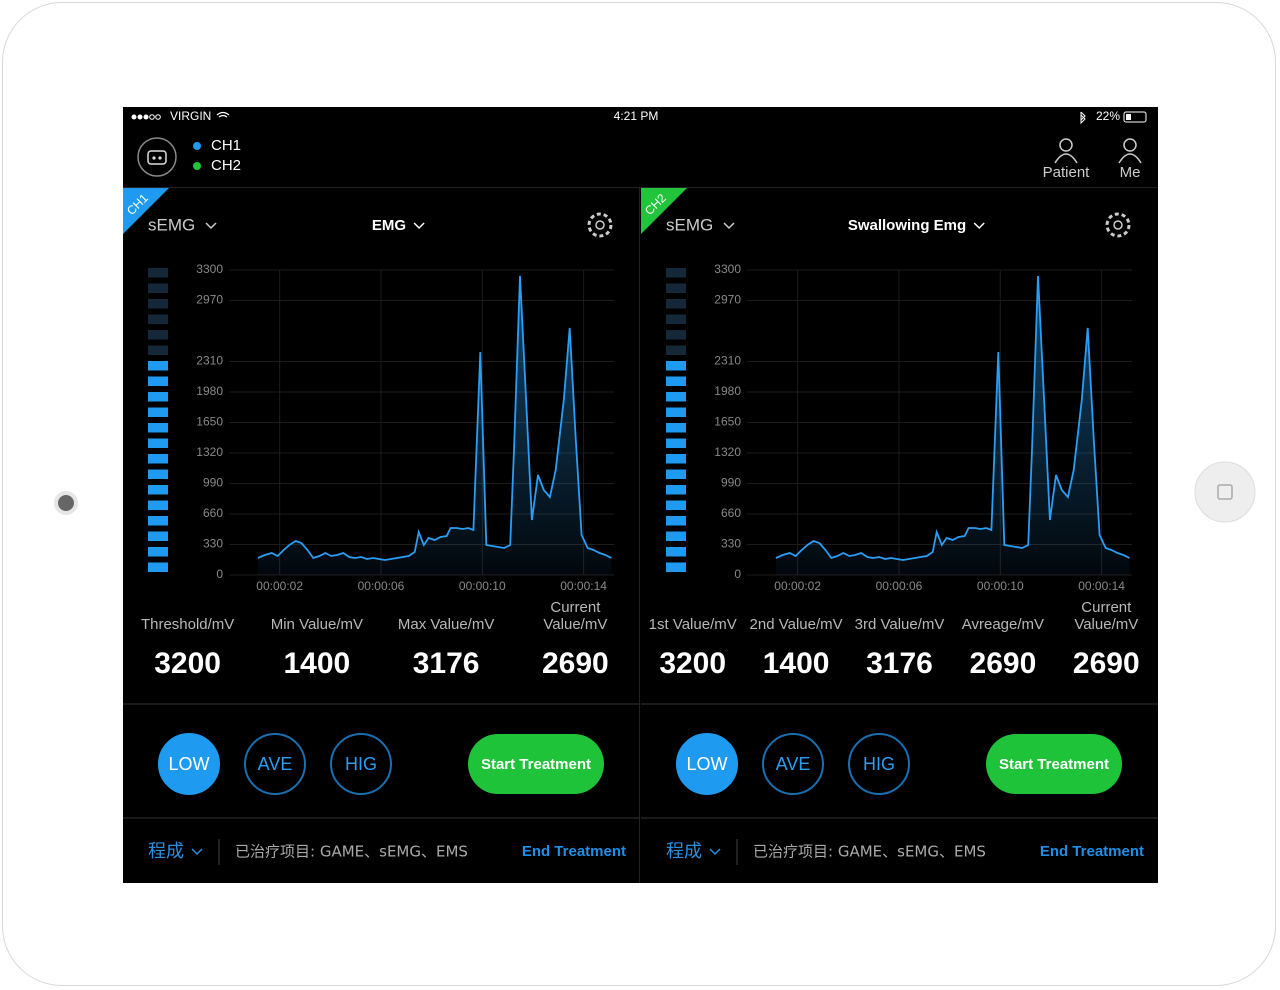  What do you see at coordinates (1101, 586) in the screenshot?
I see `x-tick-label: 00:00:14` at bounding box center [1101, 586].